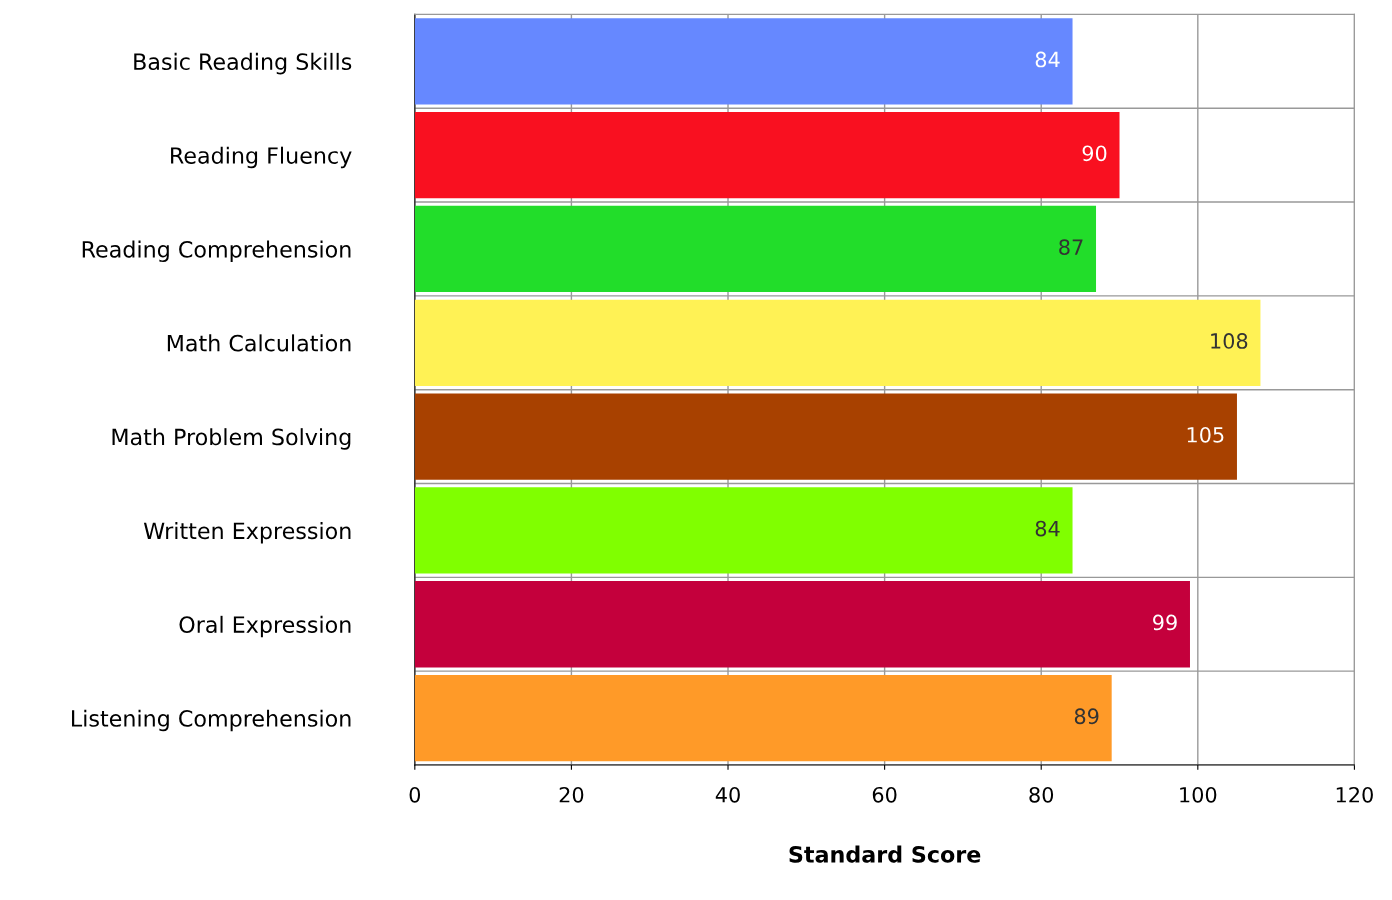  Describe the element at coordinates (1071, 247) in the screenshot. I see `data-label: 87` at that location.